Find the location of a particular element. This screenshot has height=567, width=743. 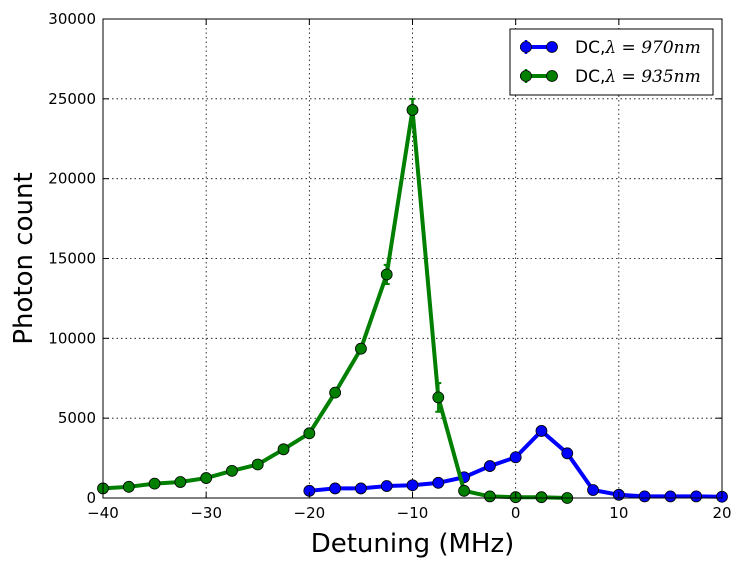

y-tick-label: 30000 is located at coordinates (72, 19).